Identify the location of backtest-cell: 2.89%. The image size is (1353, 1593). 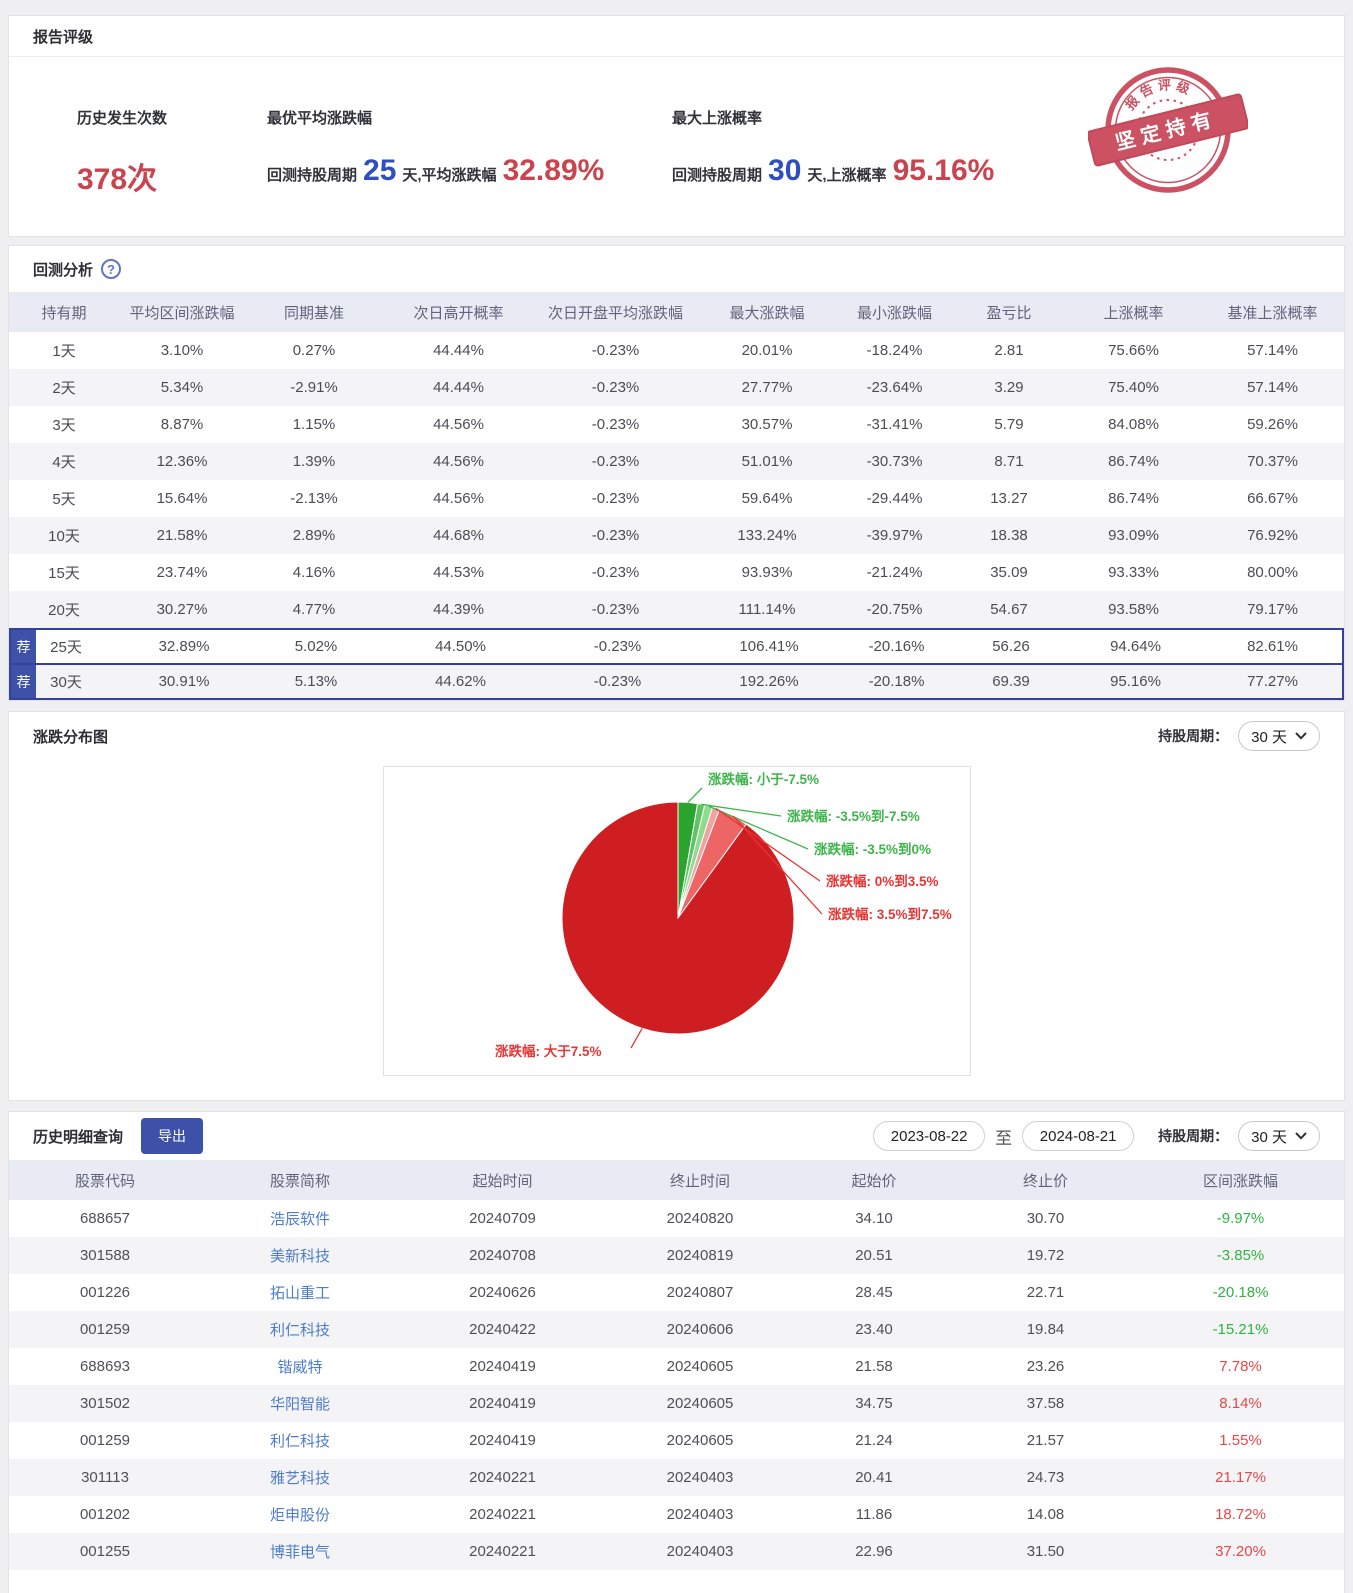
(314, 535).